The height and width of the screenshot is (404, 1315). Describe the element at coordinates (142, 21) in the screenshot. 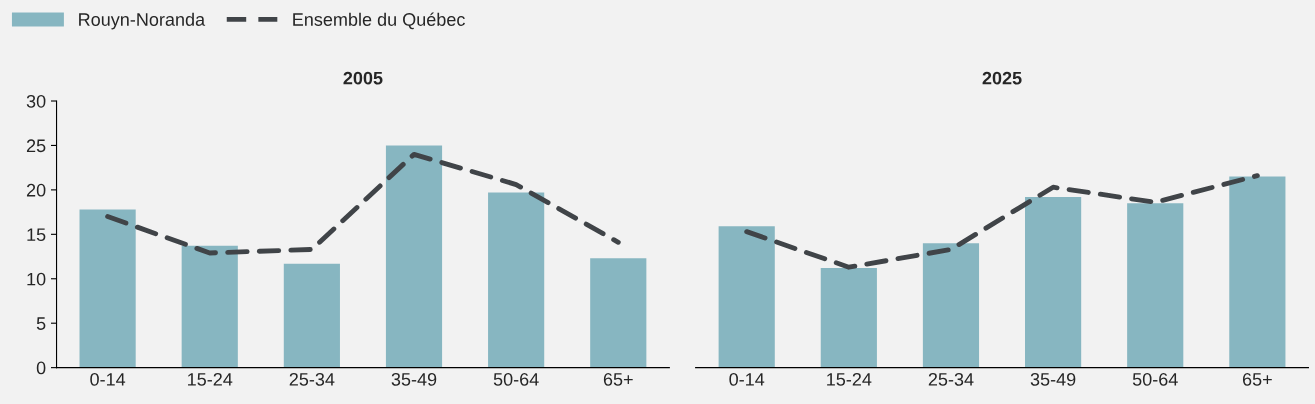

I see `legend-label: Rouyn-Noranda` at that location.